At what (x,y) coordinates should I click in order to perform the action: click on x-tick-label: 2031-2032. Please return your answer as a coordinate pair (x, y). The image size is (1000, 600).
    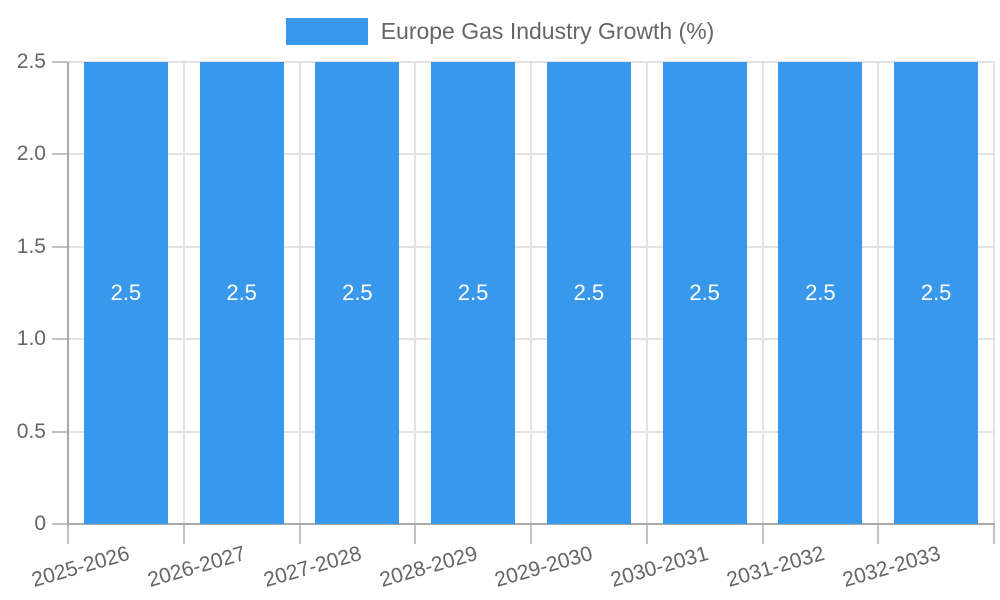
    Looking at the image, I should click on (775, 566).